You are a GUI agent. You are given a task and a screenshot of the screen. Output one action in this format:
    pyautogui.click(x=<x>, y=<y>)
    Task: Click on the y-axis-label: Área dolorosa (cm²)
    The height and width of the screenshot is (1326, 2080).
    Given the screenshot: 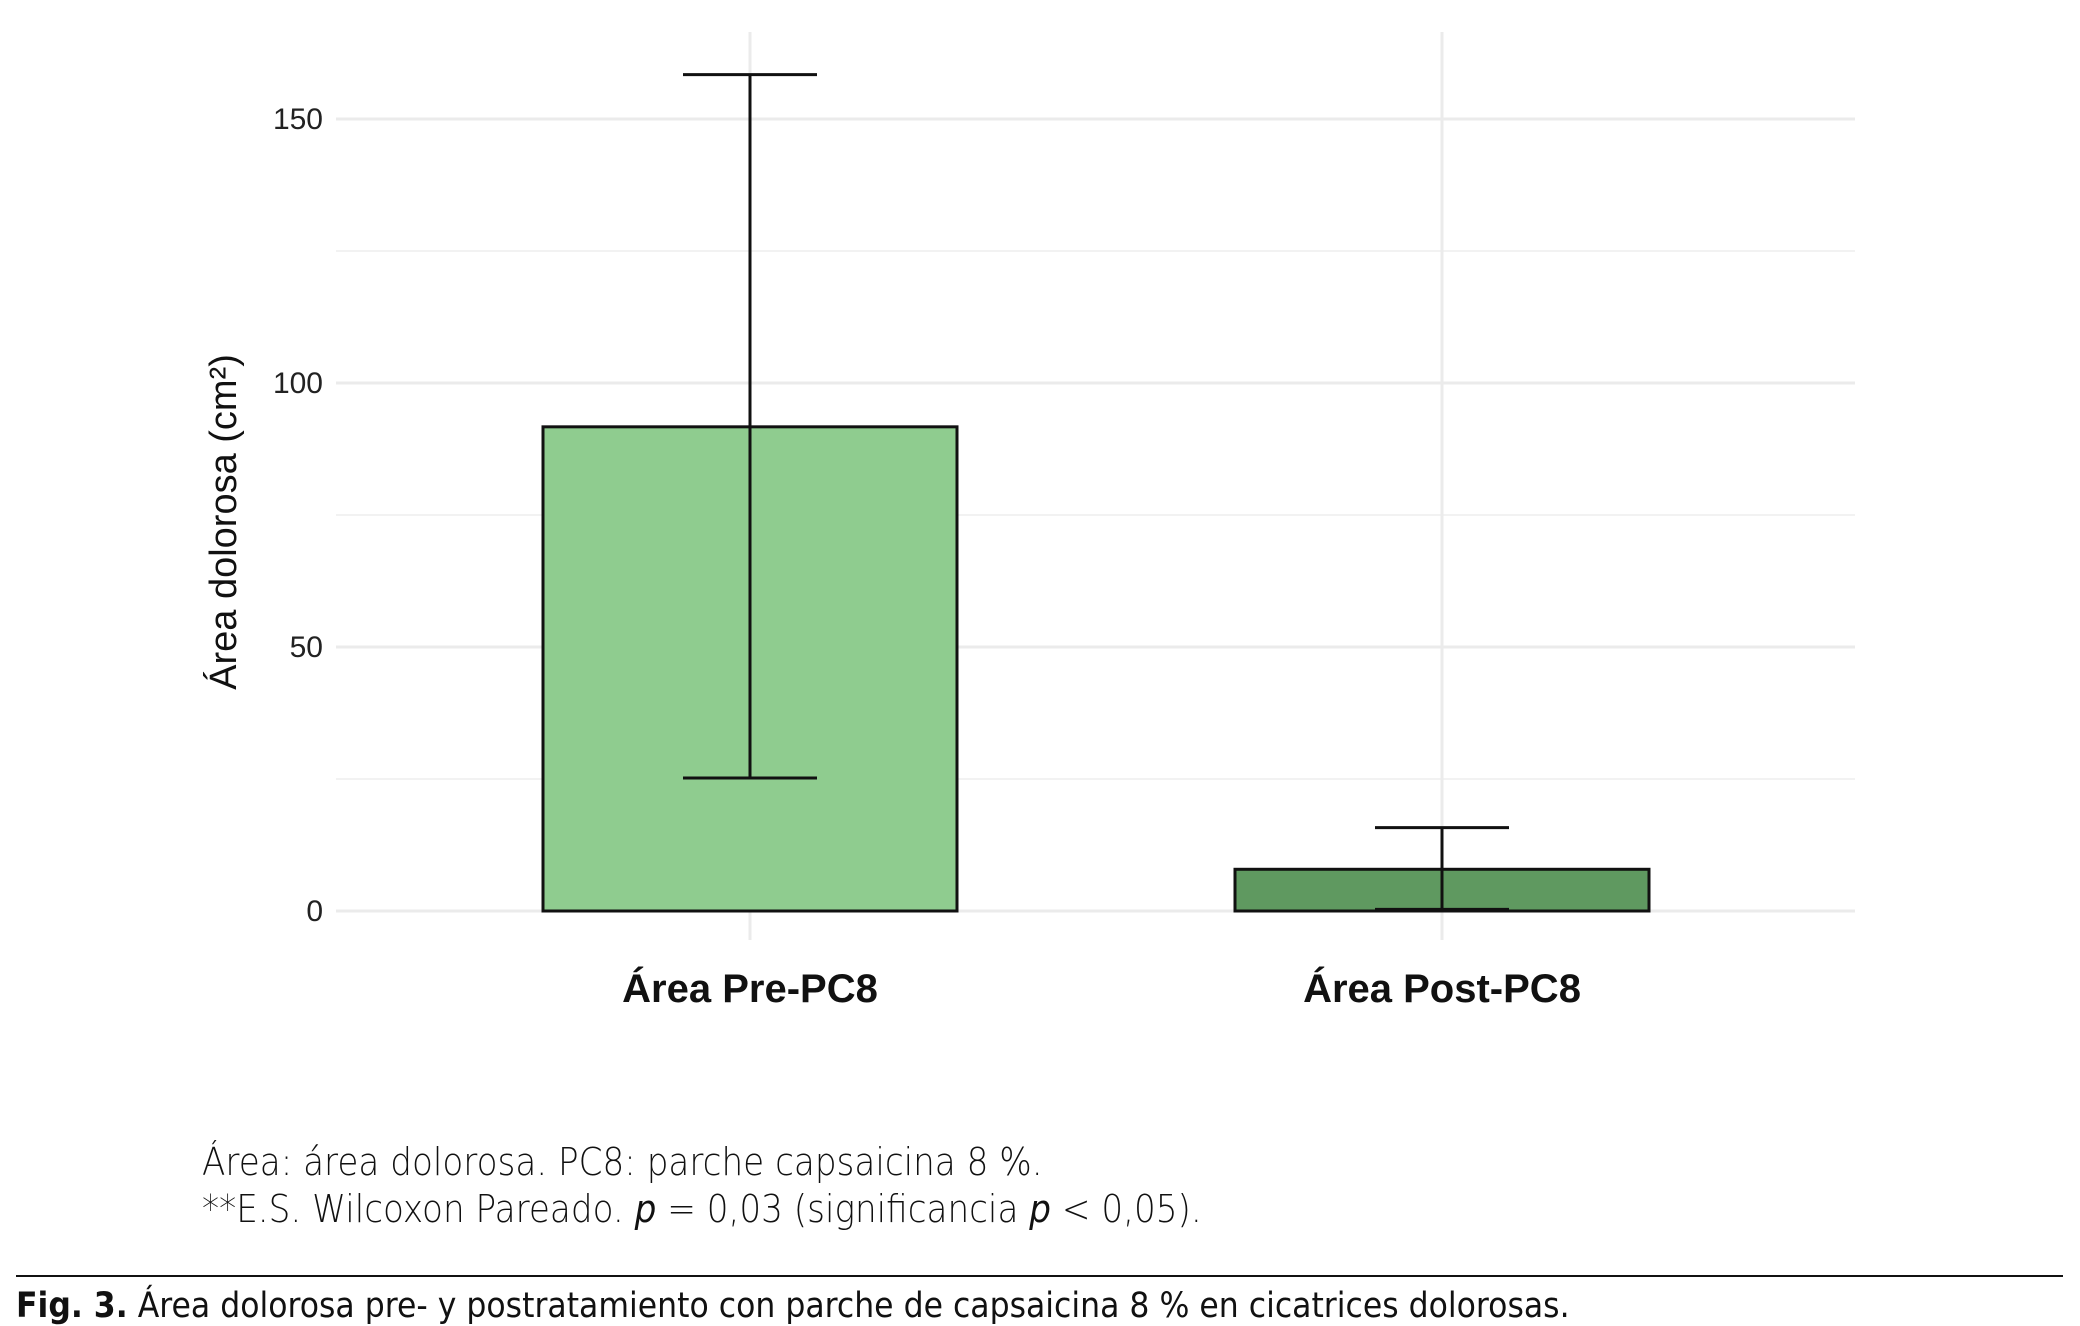 What is the action you would take?
    pyautogui.click(x=223, y=522)
    